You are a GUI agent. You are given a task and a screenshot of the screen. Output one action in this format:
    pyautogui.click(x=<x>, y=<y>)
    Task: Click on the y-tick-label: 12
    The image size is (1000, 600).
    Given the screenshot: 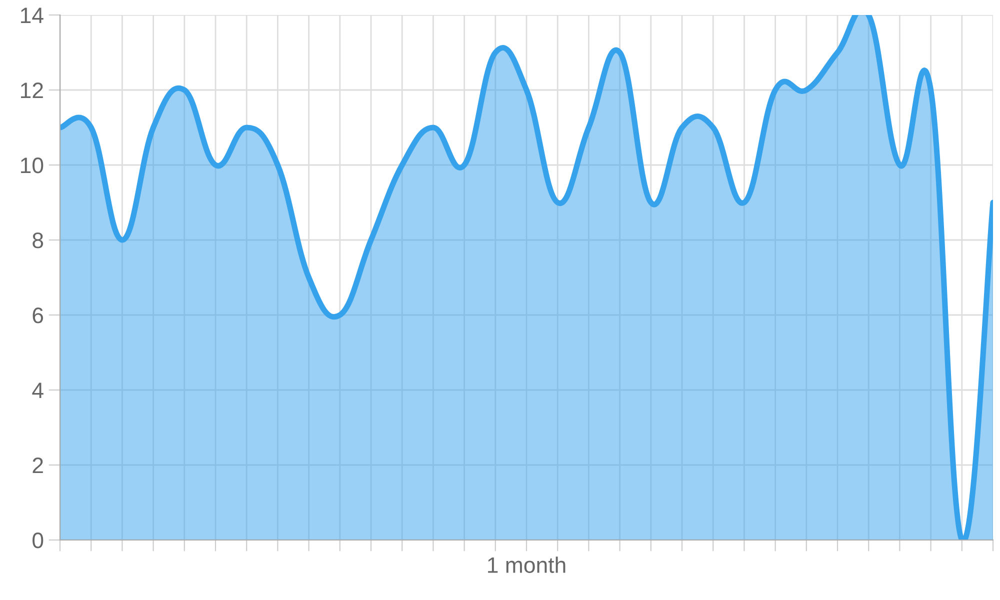 What is the action you would take?
    pyautogui.click(x=32, y=90)
    